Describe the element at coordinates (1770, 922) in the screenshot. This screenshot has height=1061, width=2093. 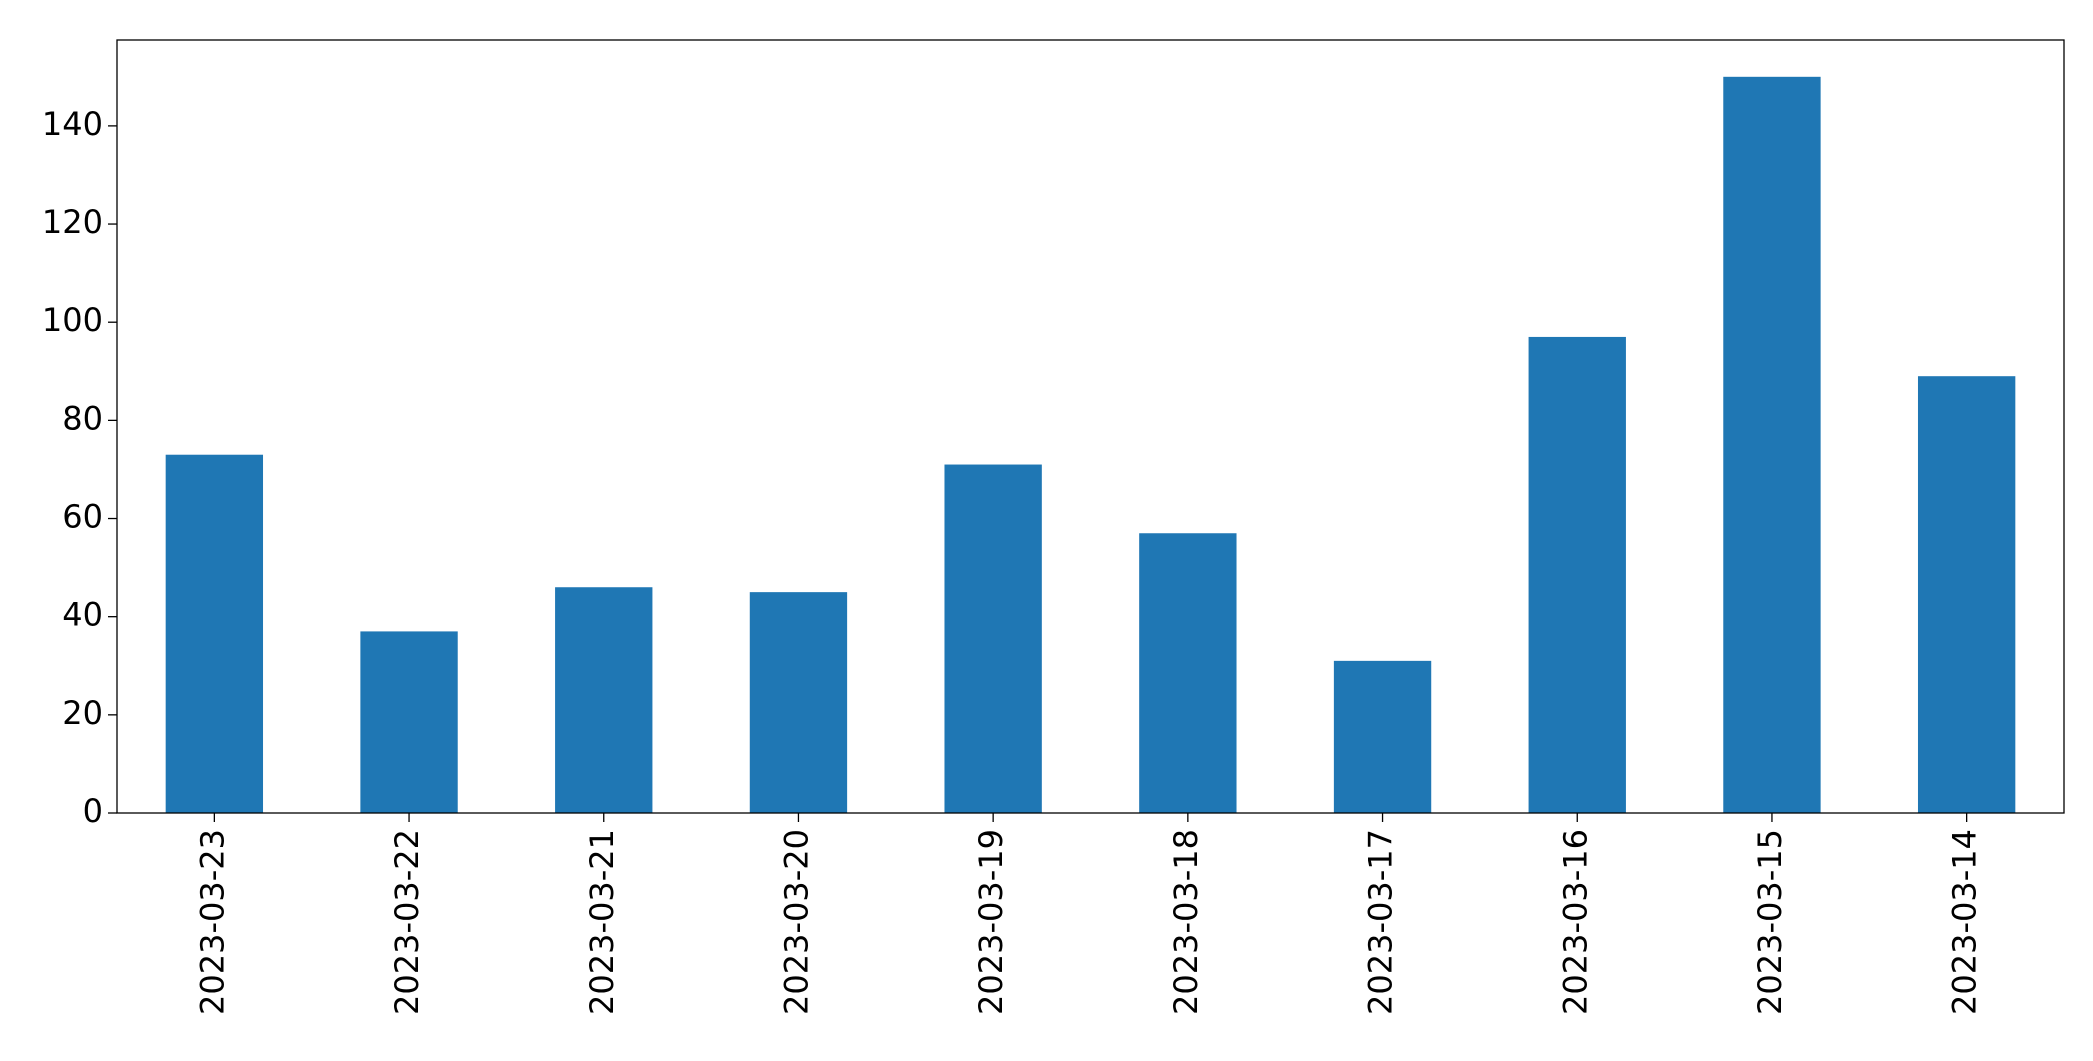
I see `x-tick-label: 2023-03-15` at that location.